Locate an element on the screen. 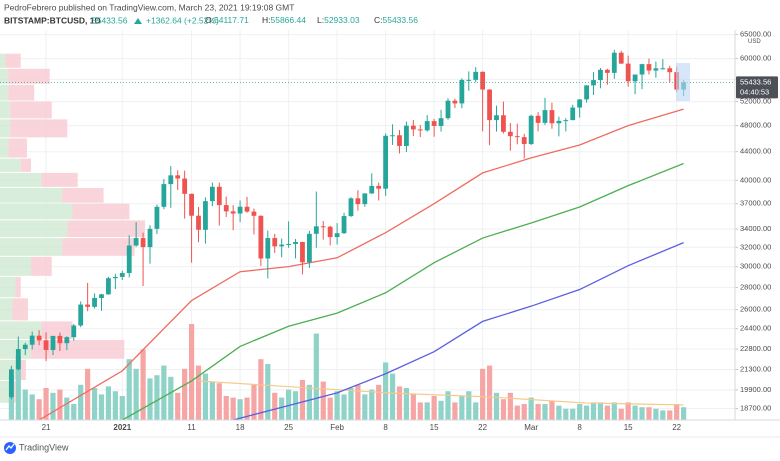 This screenshot has height=461, width=780. ohlc-label: H: is located at coordinates (266, 20).